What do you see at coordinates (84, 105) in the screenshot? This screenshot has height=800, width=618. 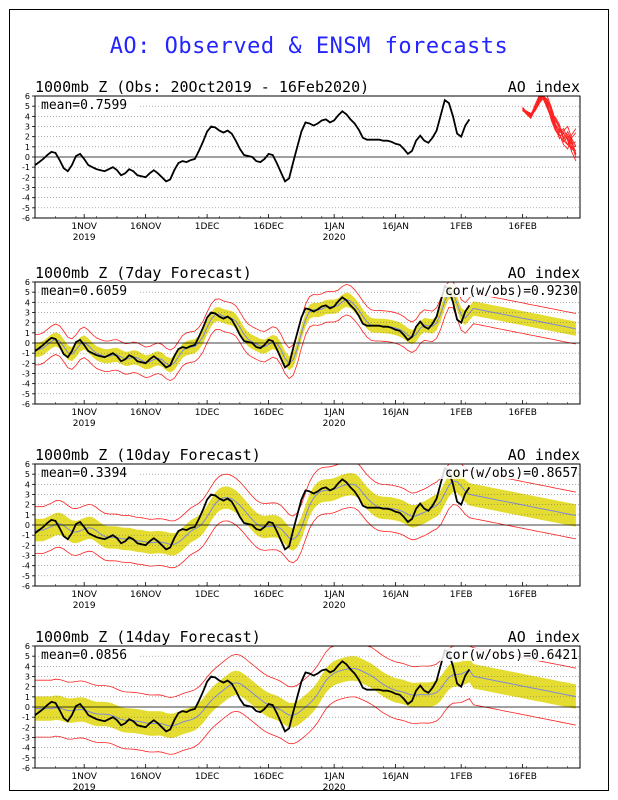 I see `panel-mean-label: mean=0.7599` at bounding box center [84, 105].